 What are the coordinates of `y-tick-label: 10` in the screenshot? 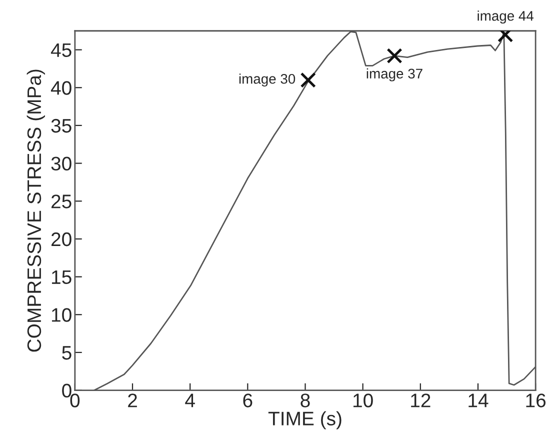 It's located at (62, 315).